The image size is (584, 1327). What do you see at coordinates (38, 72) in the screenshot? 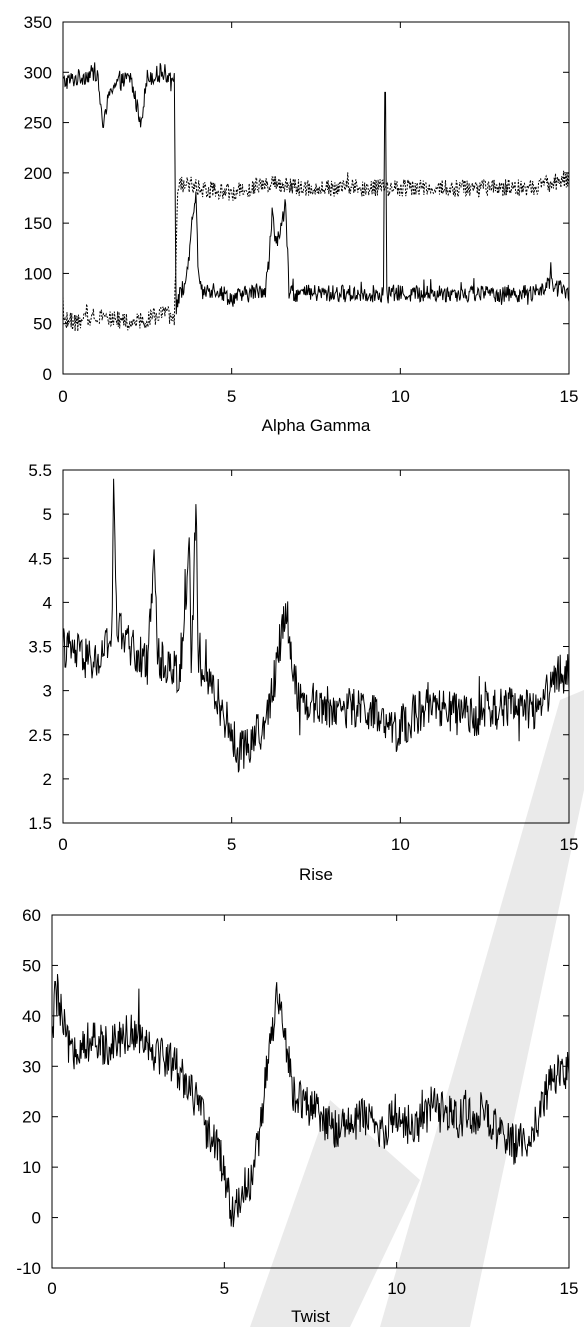
I see `y-tick-label: 300` at bounding box center [38, 72].